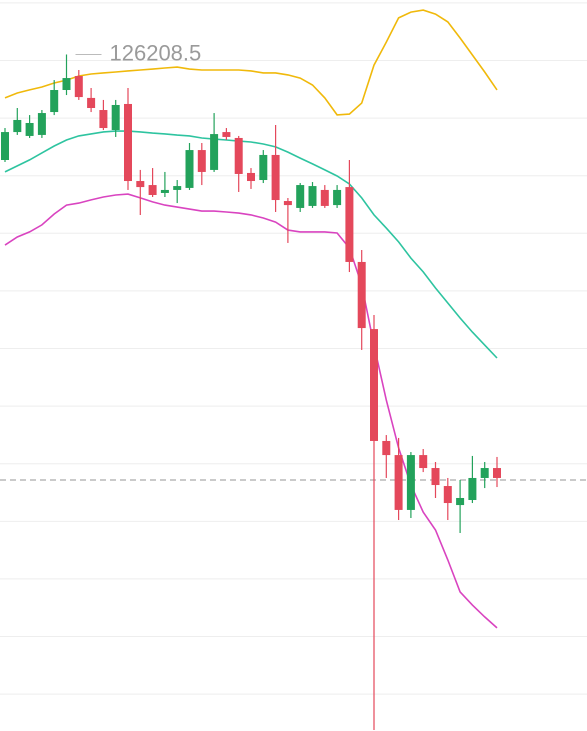  I want to click on band-line, so click(251, 62).